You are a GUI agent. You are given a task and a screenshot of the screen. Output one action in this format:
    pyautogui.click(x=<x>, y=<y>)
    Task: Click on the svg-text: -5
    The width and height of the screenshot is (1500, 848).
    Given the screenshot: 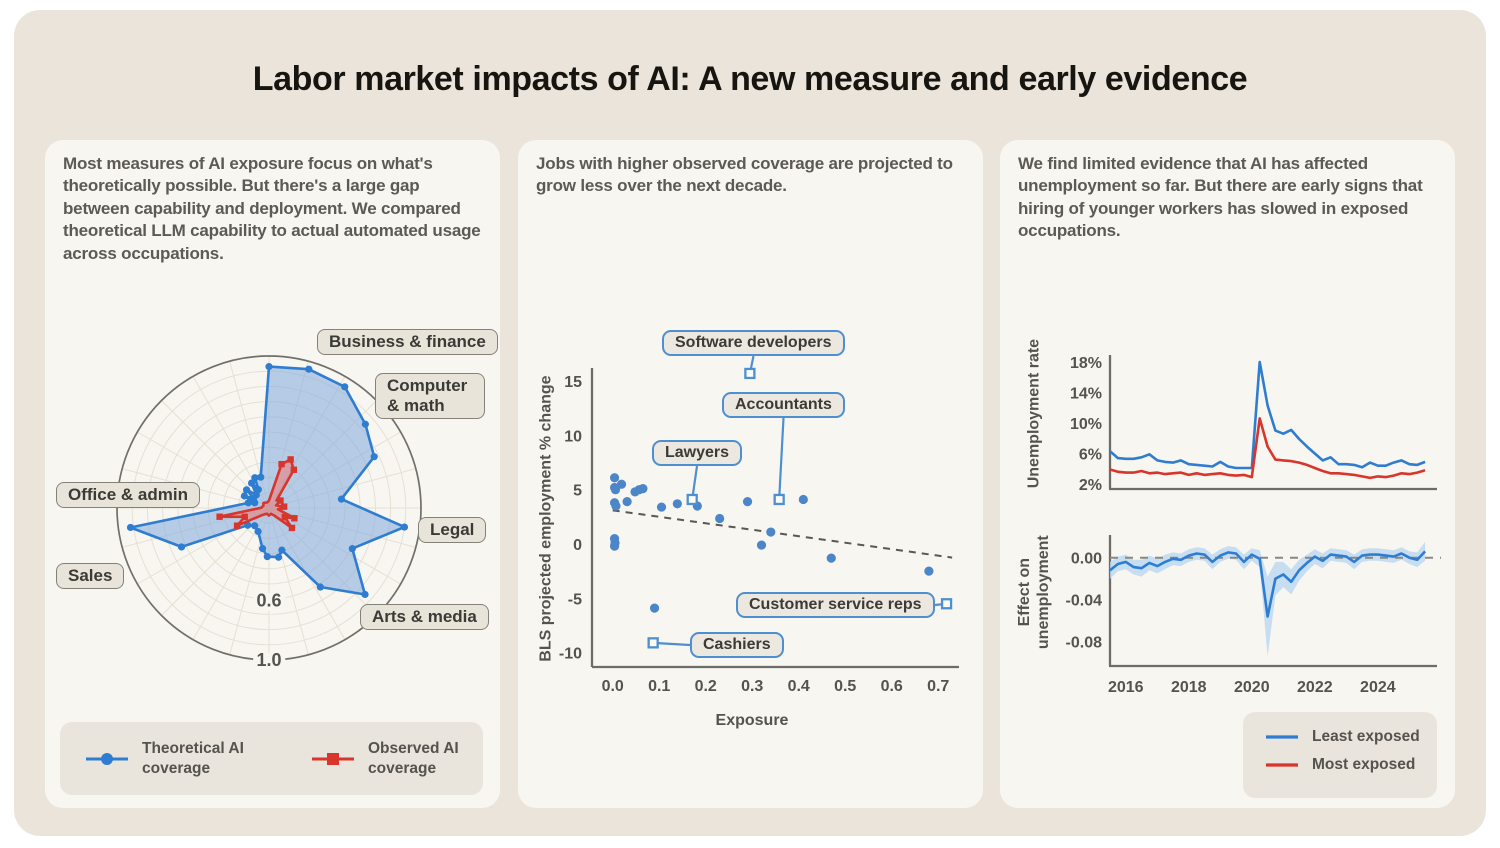 What is the action you would take?
    pyautogui.click(x=575, y=599)
    